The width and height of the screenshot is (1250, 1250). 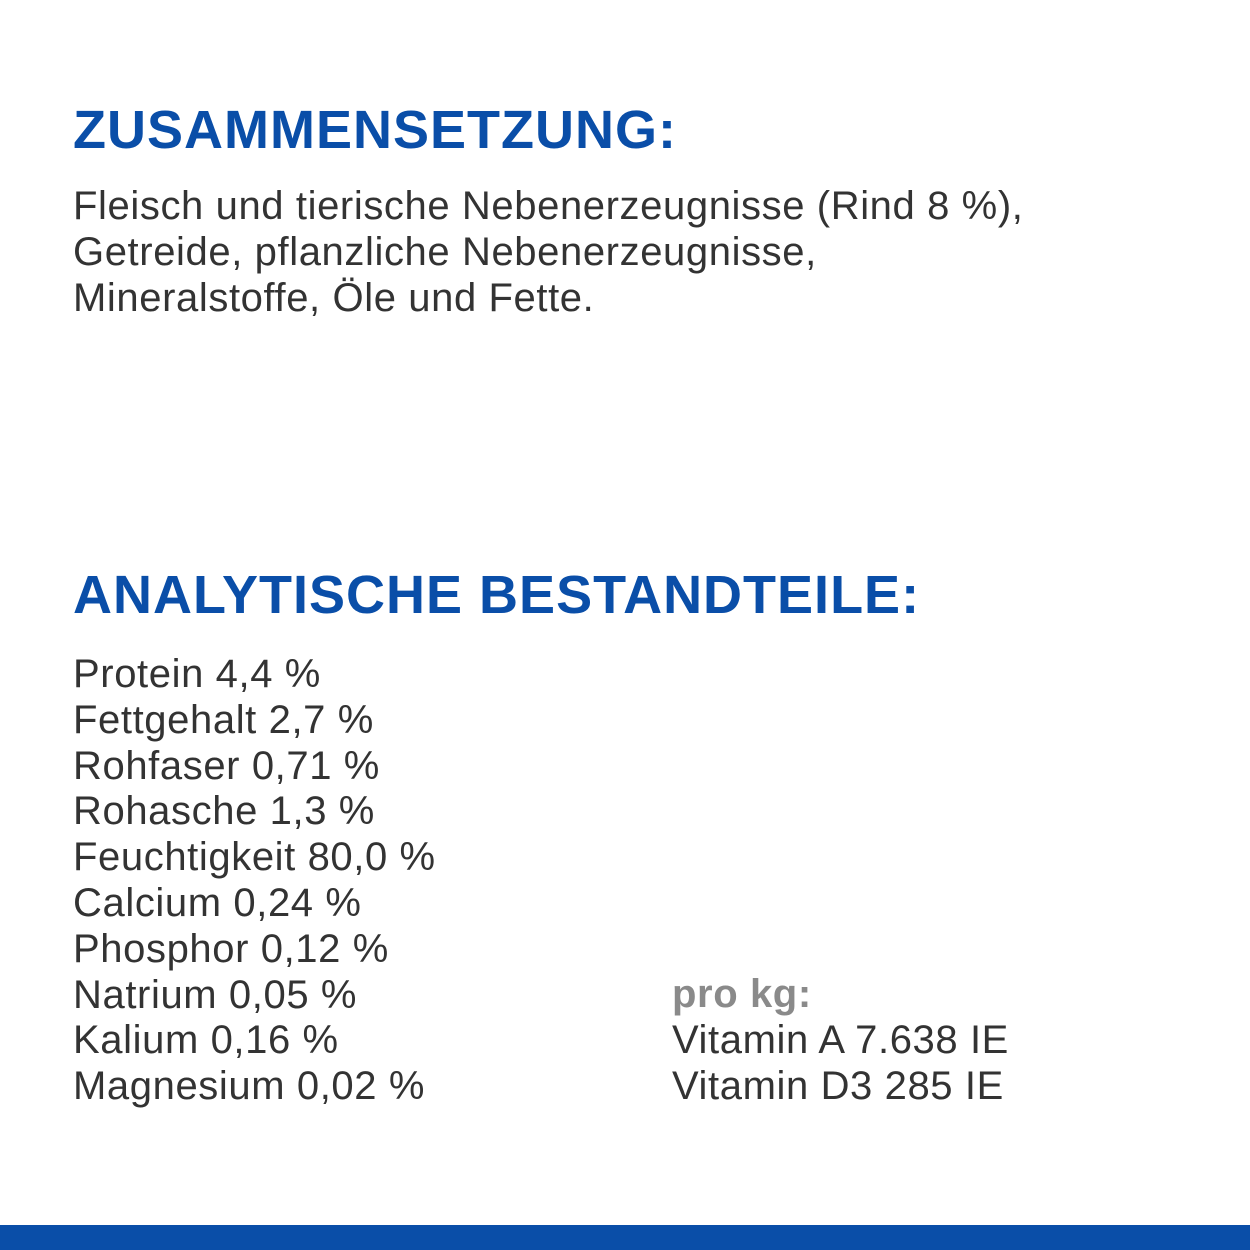 I want to click on composition-heading: ZUSAMMENSETZUNG:, so click(x=375, y=130).